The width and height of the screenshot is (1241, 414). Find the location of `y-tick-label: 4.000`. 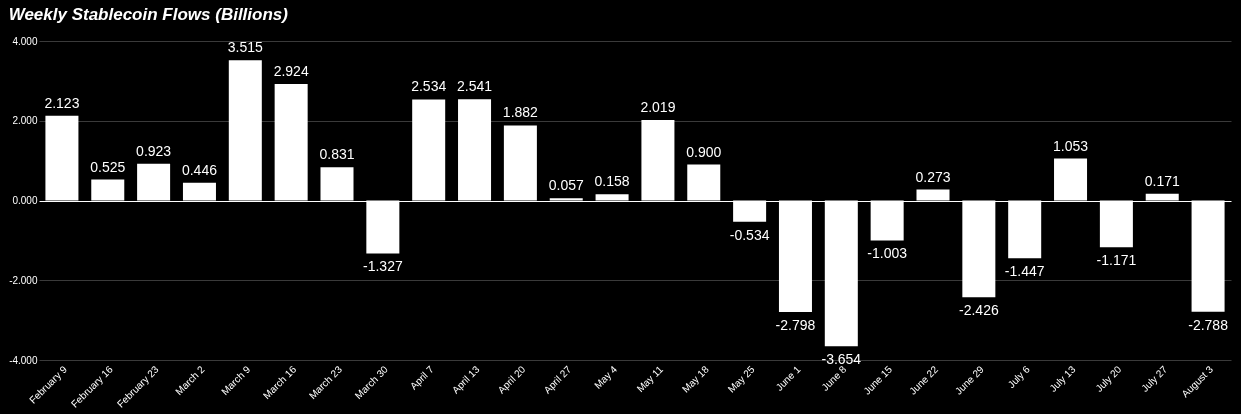

y-tick-label: 4.000 is located at coordinates (25, 41).